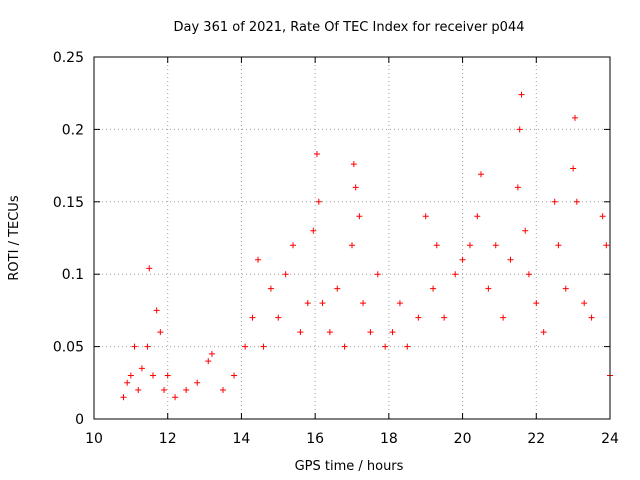 This screenshot has width=640, height=480. Describe the element at coordinates (73, 275) in the screenshot. I see `y-tick-label: 0.1` at that location.